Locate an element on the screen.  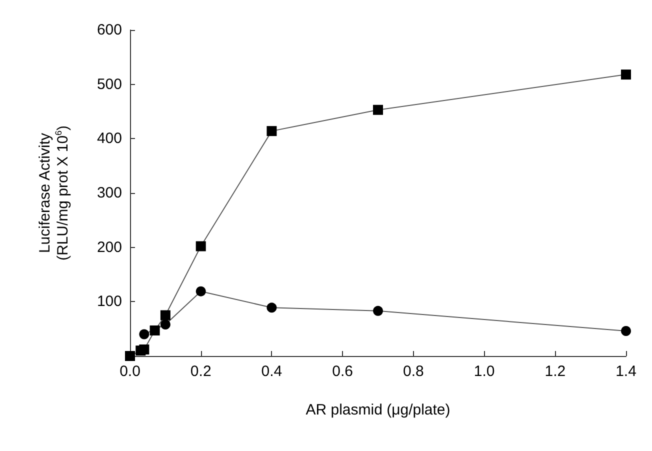
y-tick-label: 200 is located at coordinates (109, 247).